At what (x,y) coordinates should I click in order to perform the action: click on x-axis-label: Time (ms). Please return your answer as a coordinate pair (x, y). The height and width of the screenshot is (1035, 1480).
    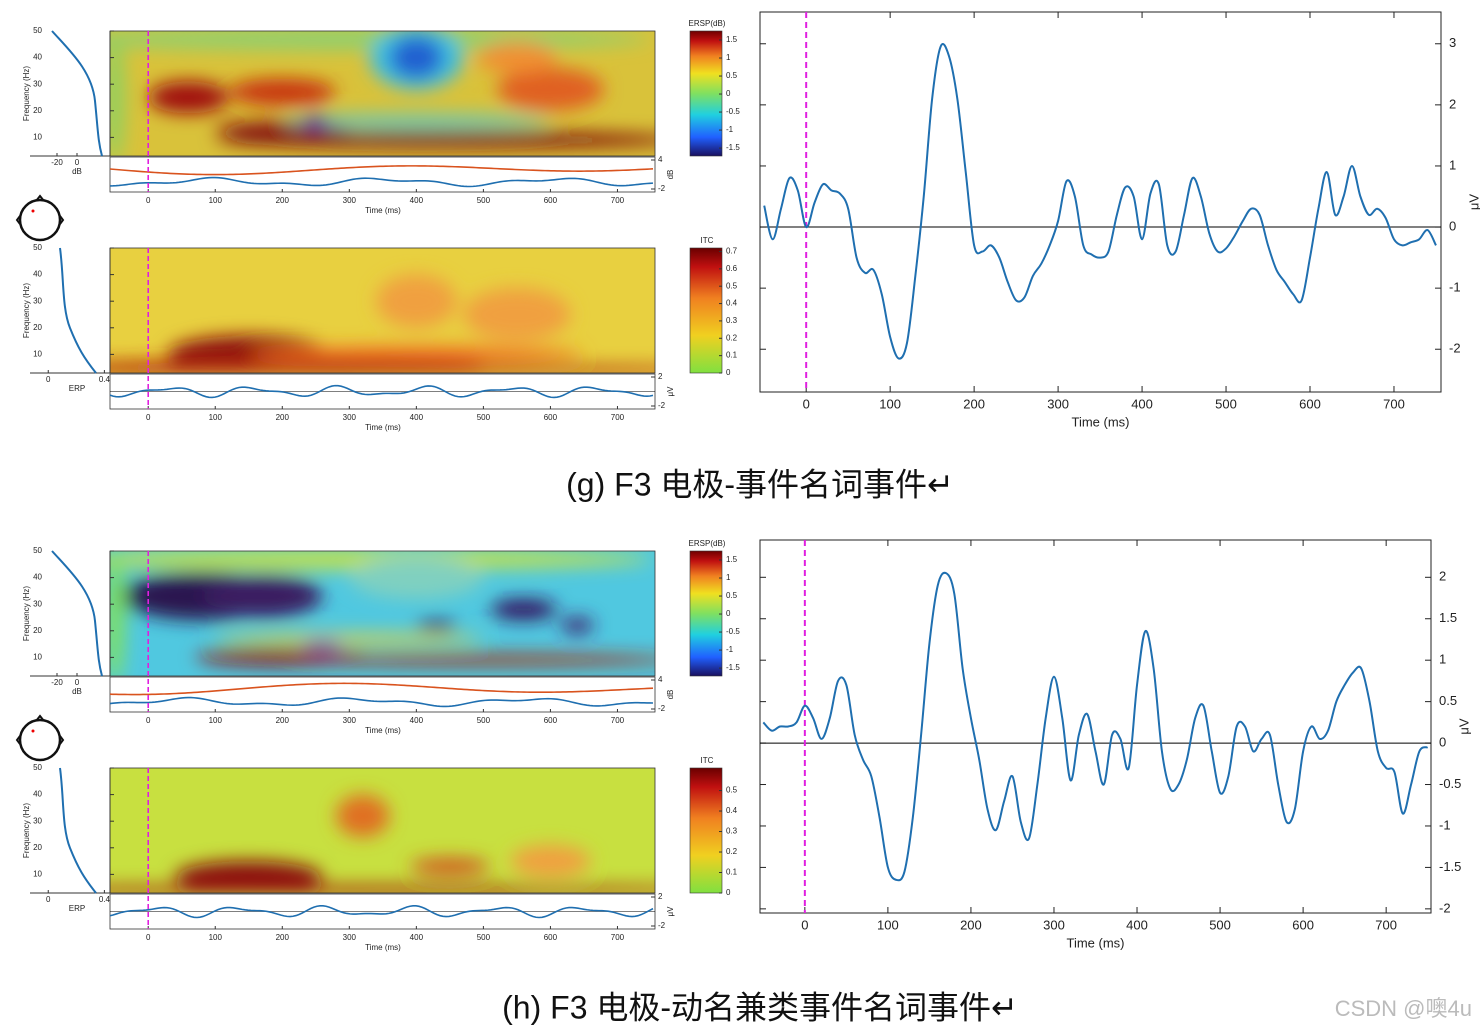
    Looking at the image, I should click on (1100, 421).